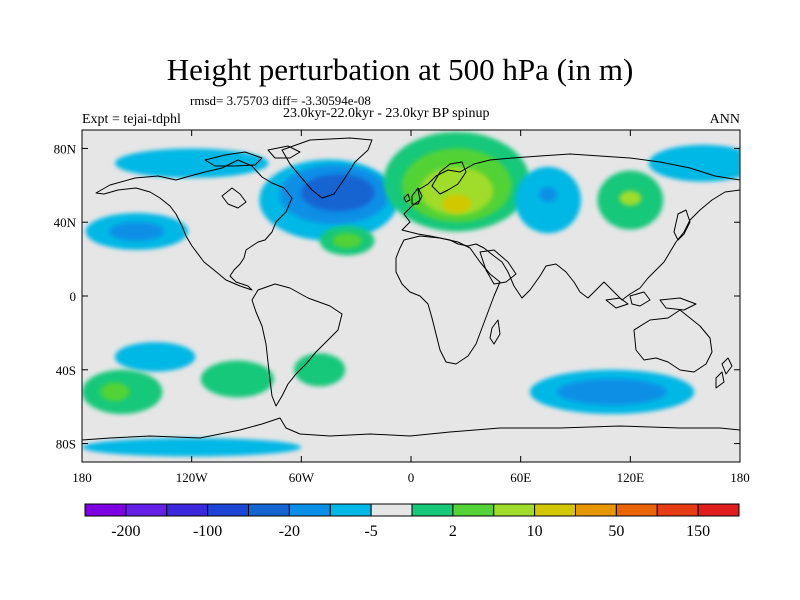  I want to click on anomaly-region-mid-atlantic-high-core, so click(347, 241).